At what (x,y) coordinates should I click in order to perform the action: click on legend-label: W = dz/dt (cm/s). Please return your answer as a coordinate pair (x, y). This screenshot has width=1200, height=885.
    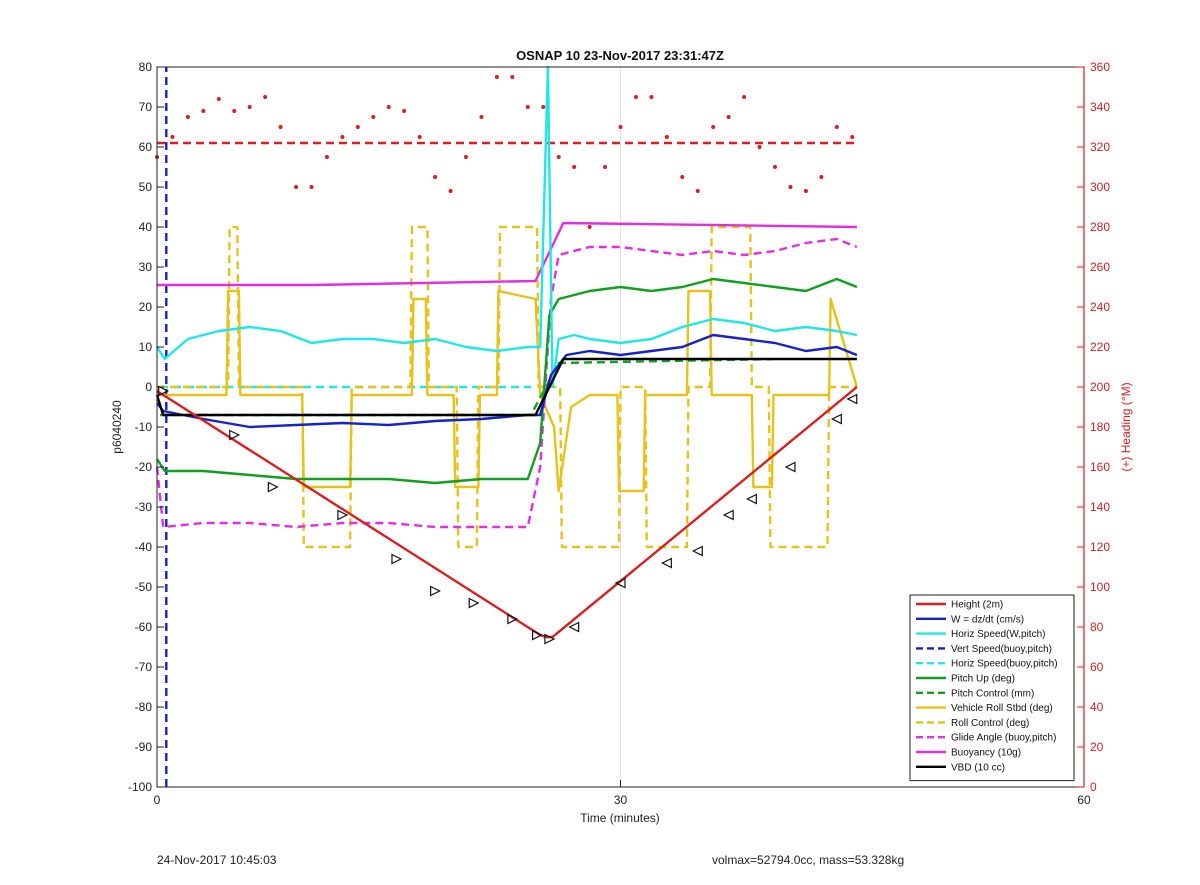
    Looking at the image, I should click on (987, 619).